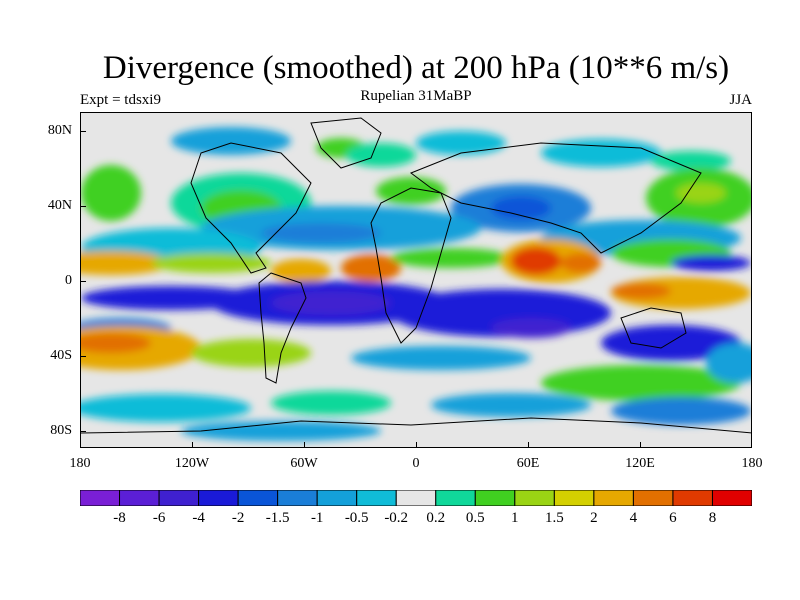 The height and width of the screenshot is (600, 800). I want to click on lon-label-120e: 120E, so click(640, 463).